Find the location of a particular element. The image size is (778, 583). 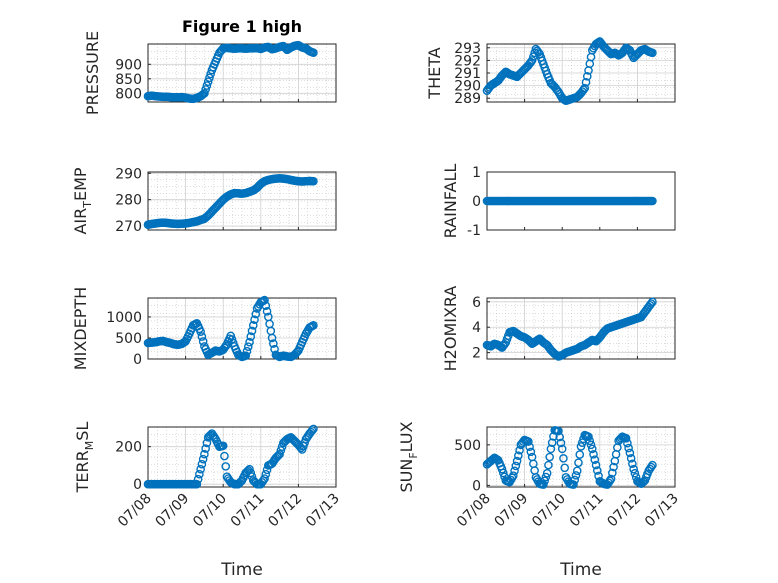

subplot-mixdepth: 0 500 1000 MIXDEPTH is located at coordinates (204, 328).